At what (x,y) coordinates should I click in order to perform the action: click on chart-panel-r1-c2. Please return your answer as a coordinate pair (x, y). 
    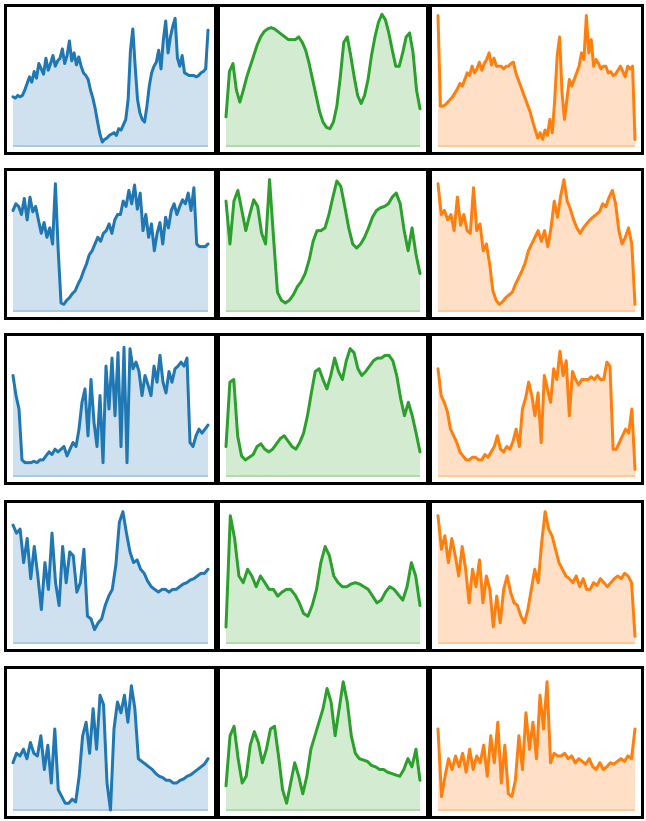
    Looking at the image, I should click on (323, 79).